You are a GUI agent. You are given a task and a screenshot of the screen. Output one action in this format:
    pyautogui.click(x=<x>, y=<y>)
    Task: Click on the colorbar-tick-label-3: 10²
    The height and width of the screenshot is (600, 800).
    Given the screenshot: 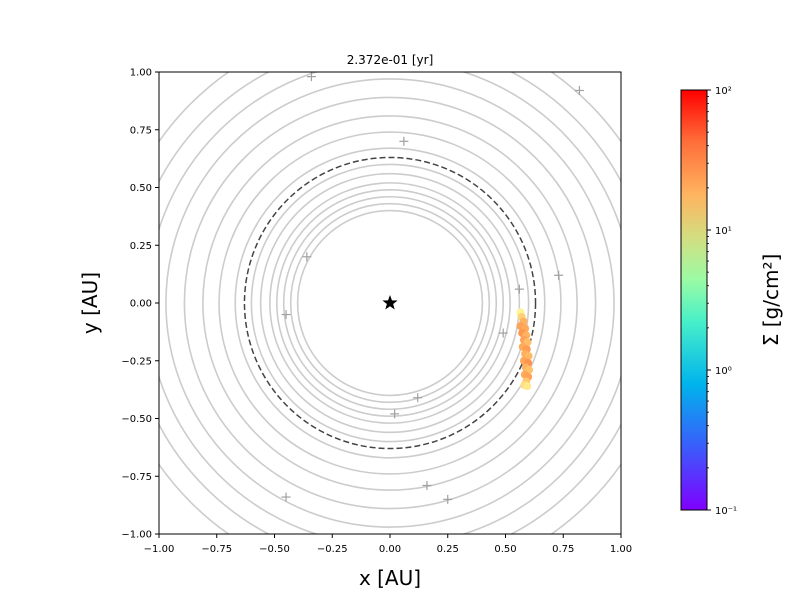 What is the action you would take?
    pyautogui.click(x=723, y=91)
    